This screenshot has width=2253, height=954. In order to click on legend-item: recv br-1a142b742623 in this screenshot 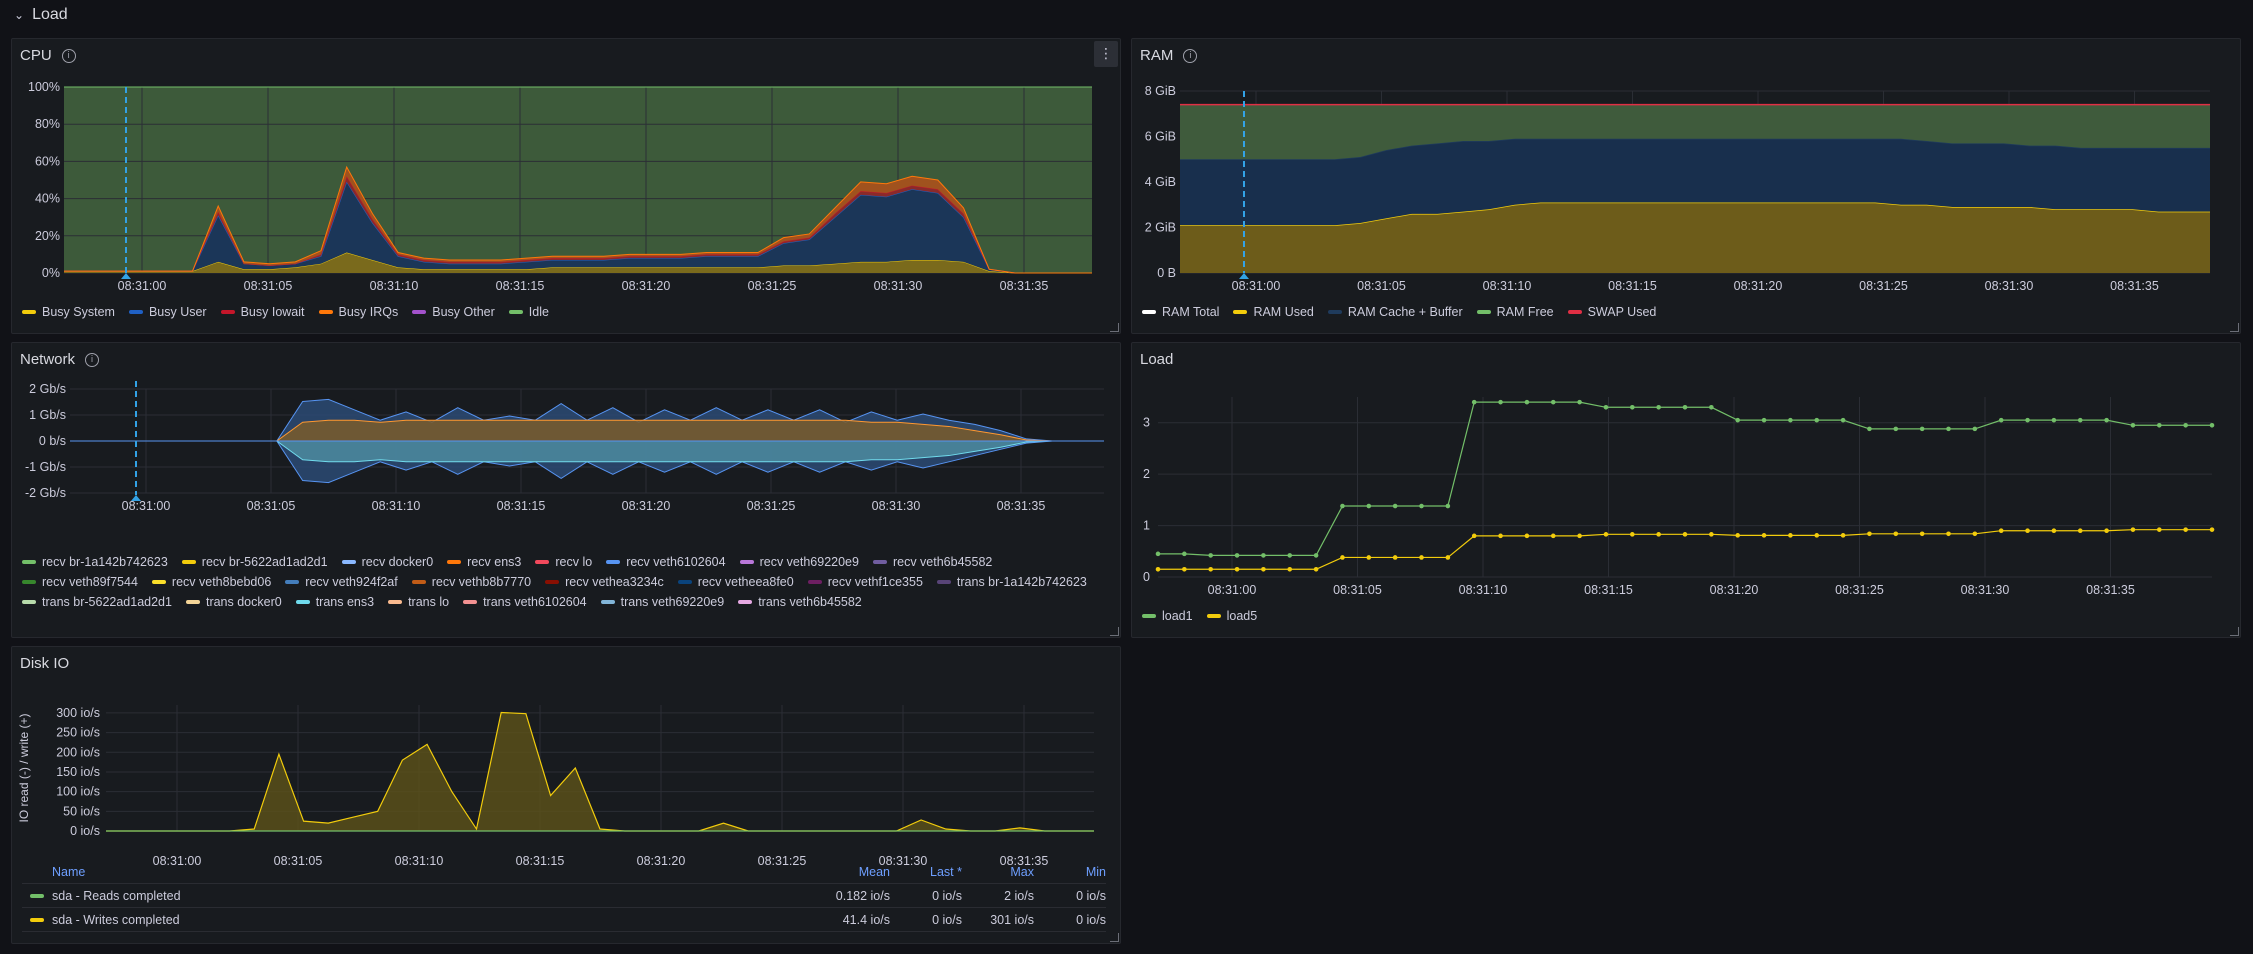, I will do `click(95, 562)`.